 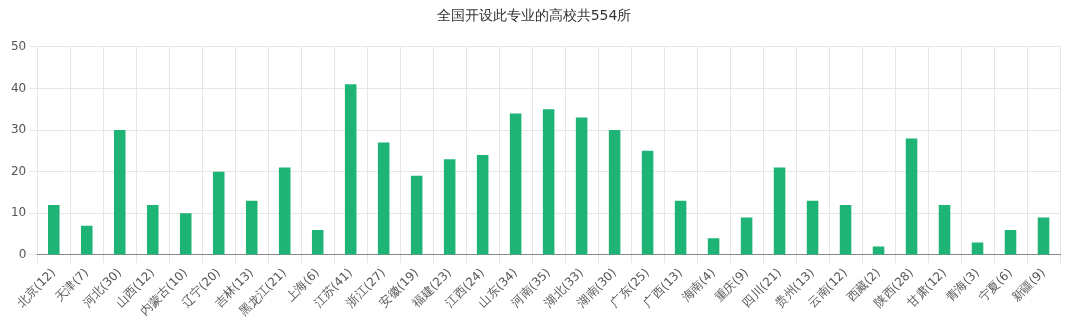 What do you see at coordinates (18, 129) in the screenshot?
I see `y-tick-label: 30` at bounding box center [18, 129].